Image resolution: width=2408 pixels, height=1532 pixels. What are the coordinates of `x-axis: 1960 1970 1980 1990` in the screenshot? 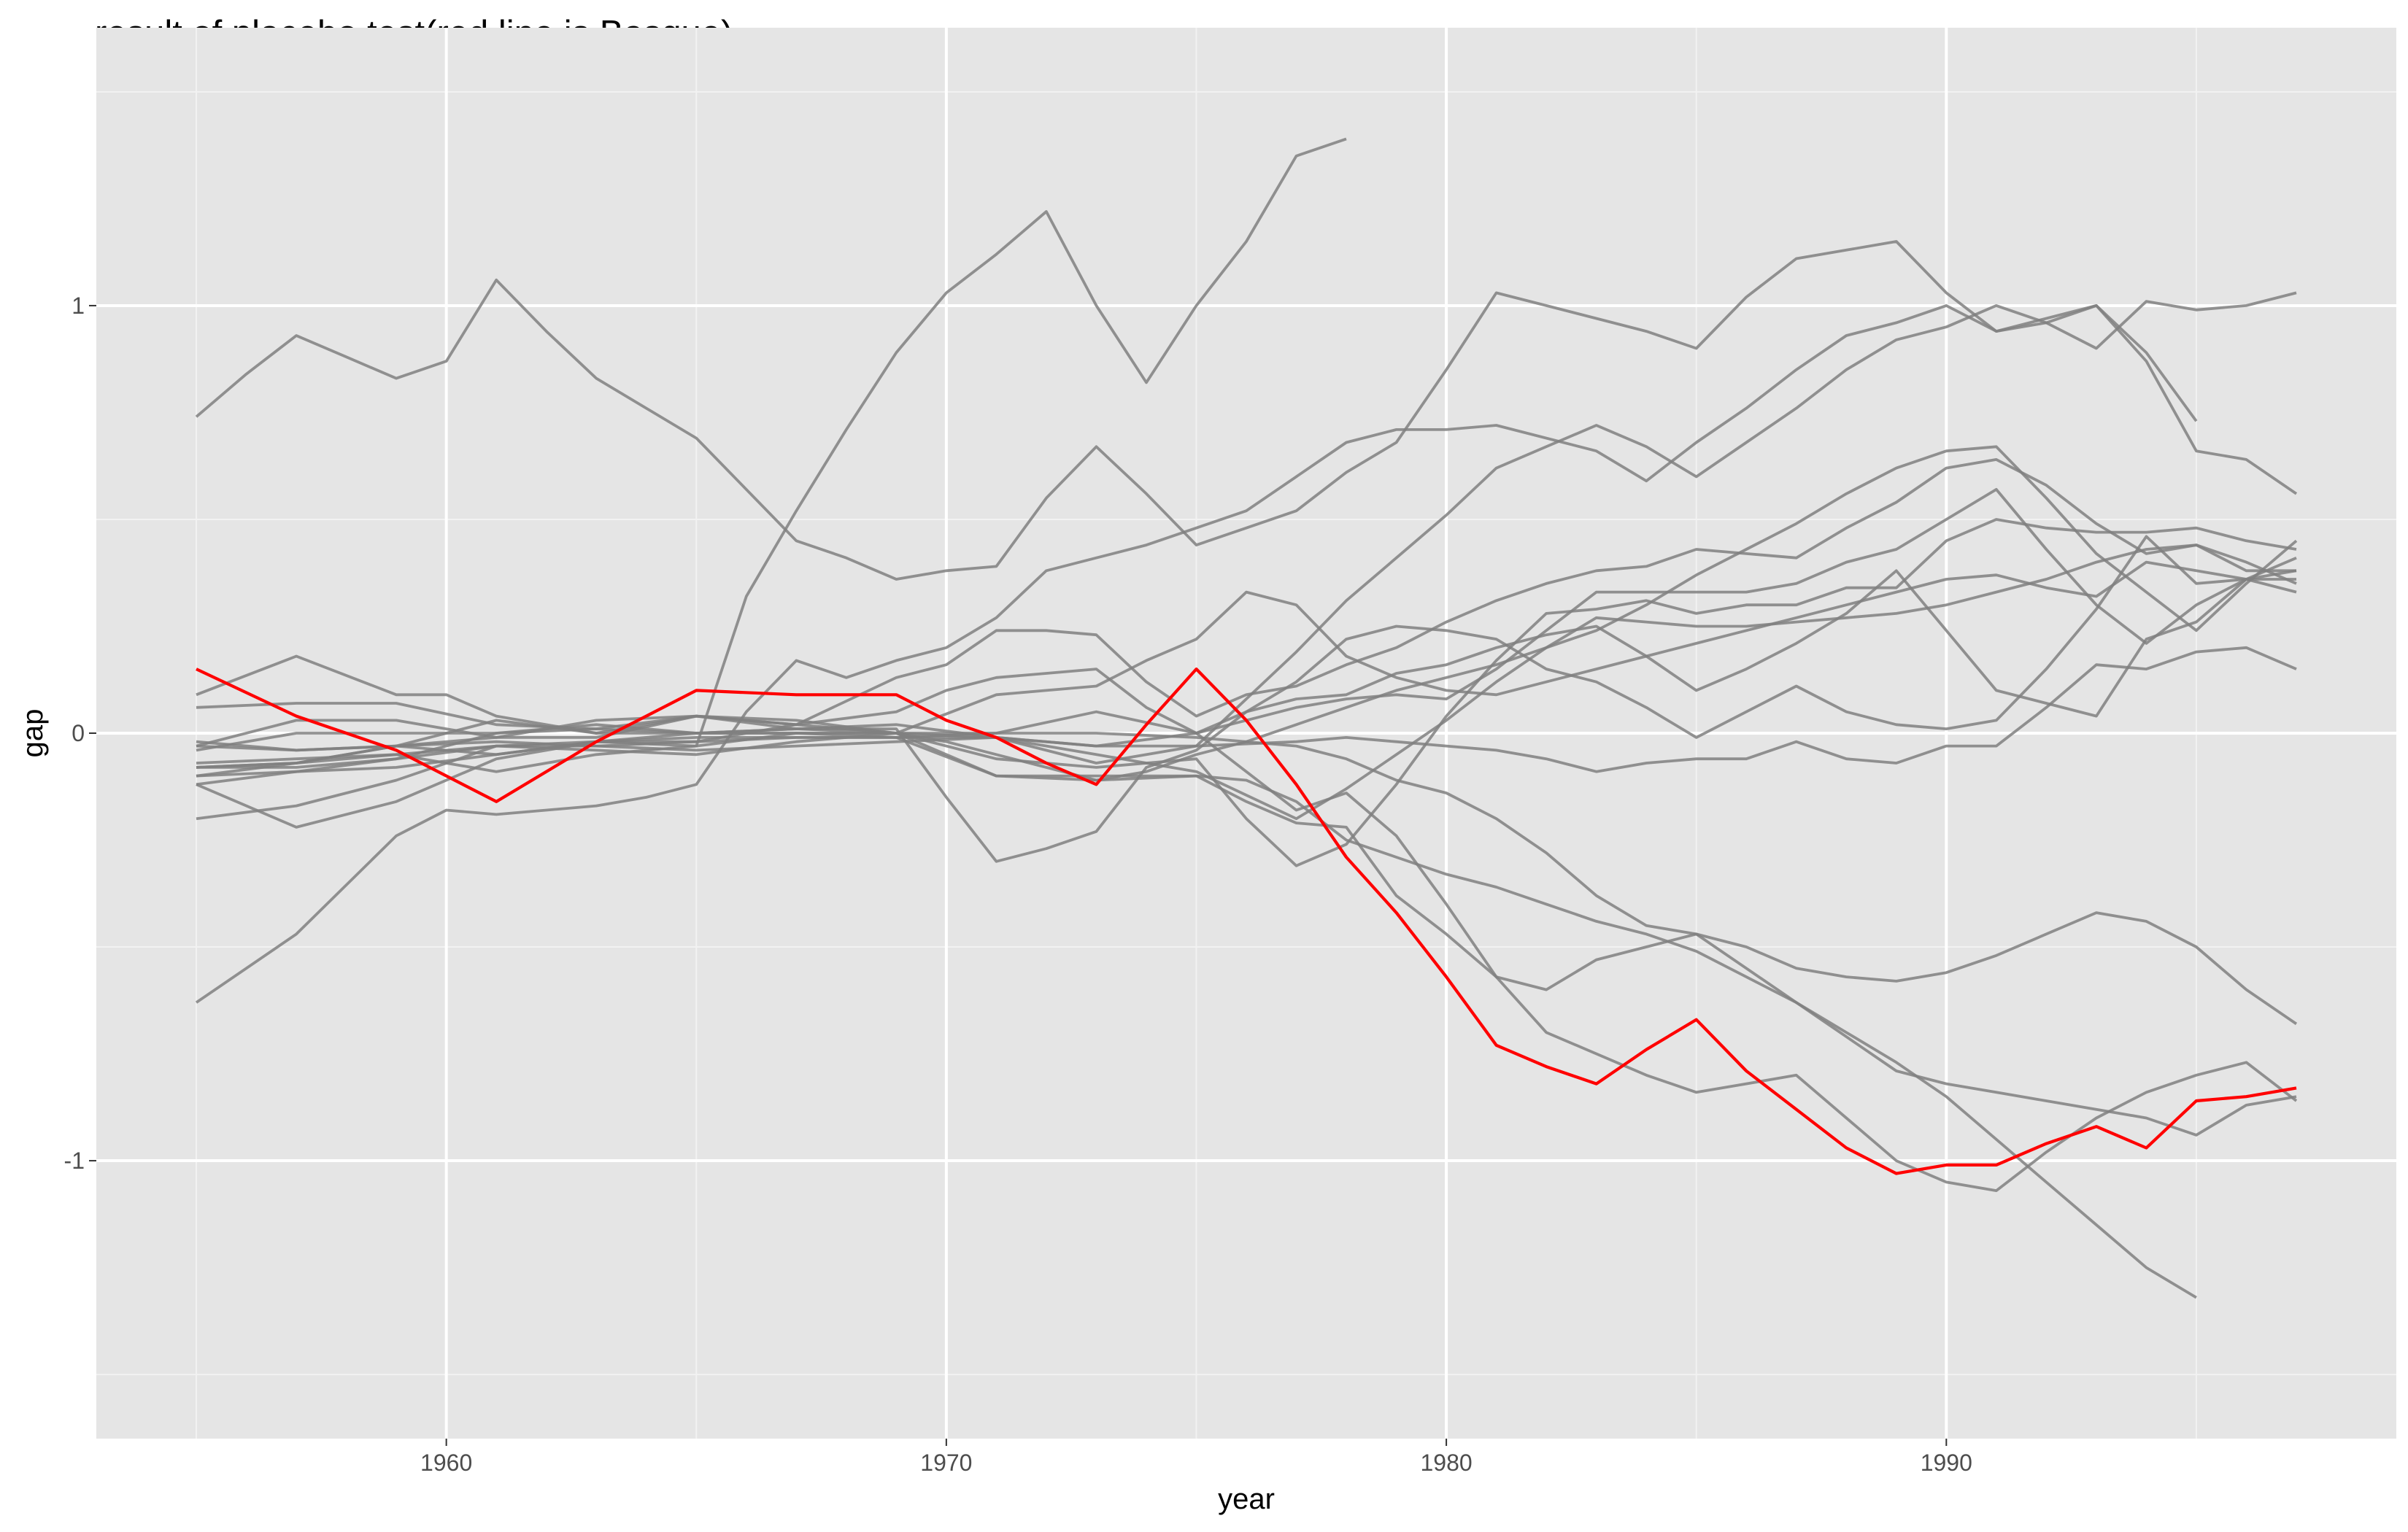 It's located at (1196, 1458).